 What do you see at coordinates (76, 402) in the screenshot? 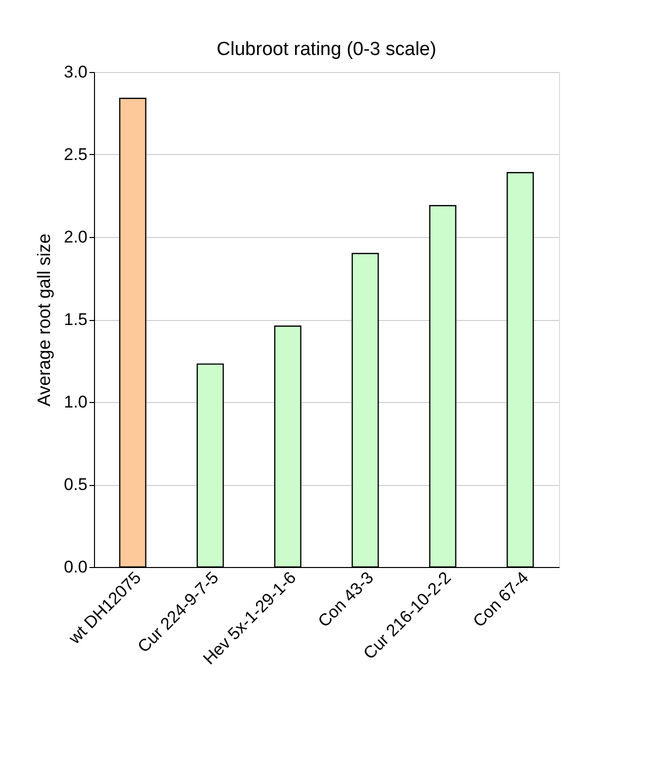
I see `y-tick-label: 1.0` at bounding box center [76, 402].